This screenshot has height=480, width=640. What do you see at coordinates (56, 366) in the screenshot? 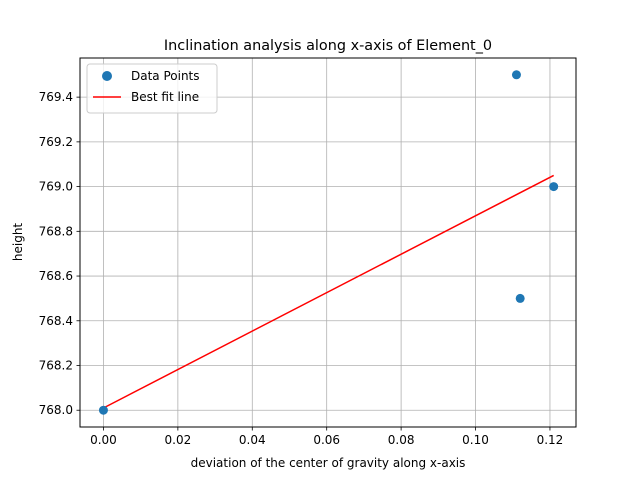
I see `y-tick-label: 768.2` at bounding box center [56, 366].